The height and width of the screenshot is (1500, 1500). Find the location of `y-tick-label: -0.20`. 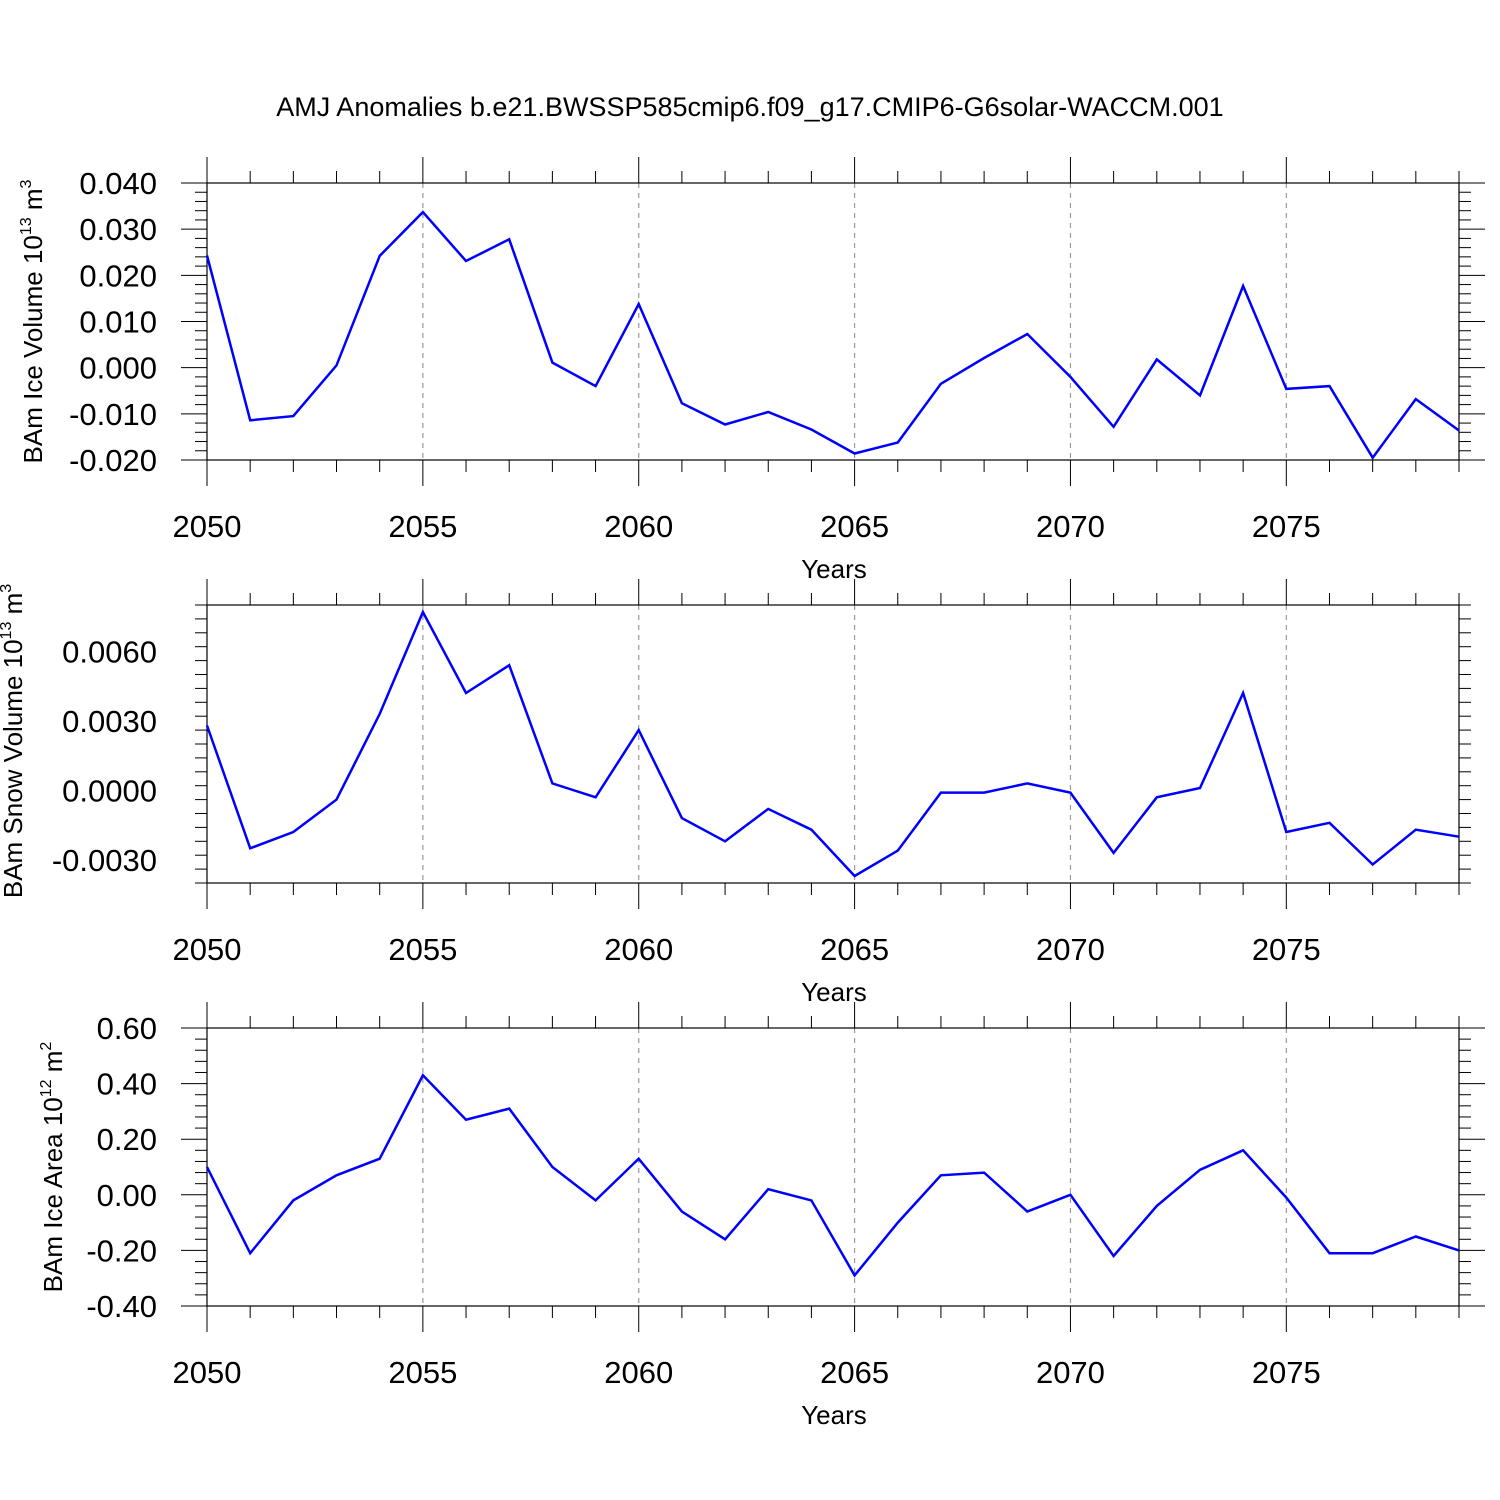

y-tick-label: -0.20 is located at coordinates (121, 1250).